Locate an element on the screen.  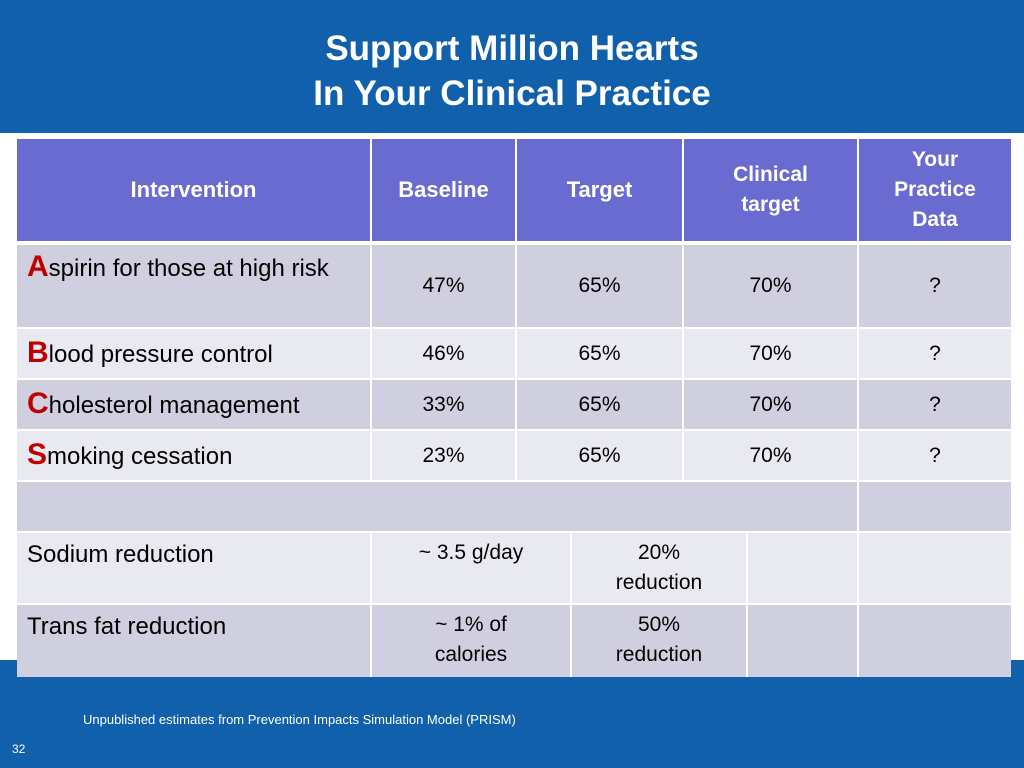
abcs-letter: S is located at coordinates (37, 454).